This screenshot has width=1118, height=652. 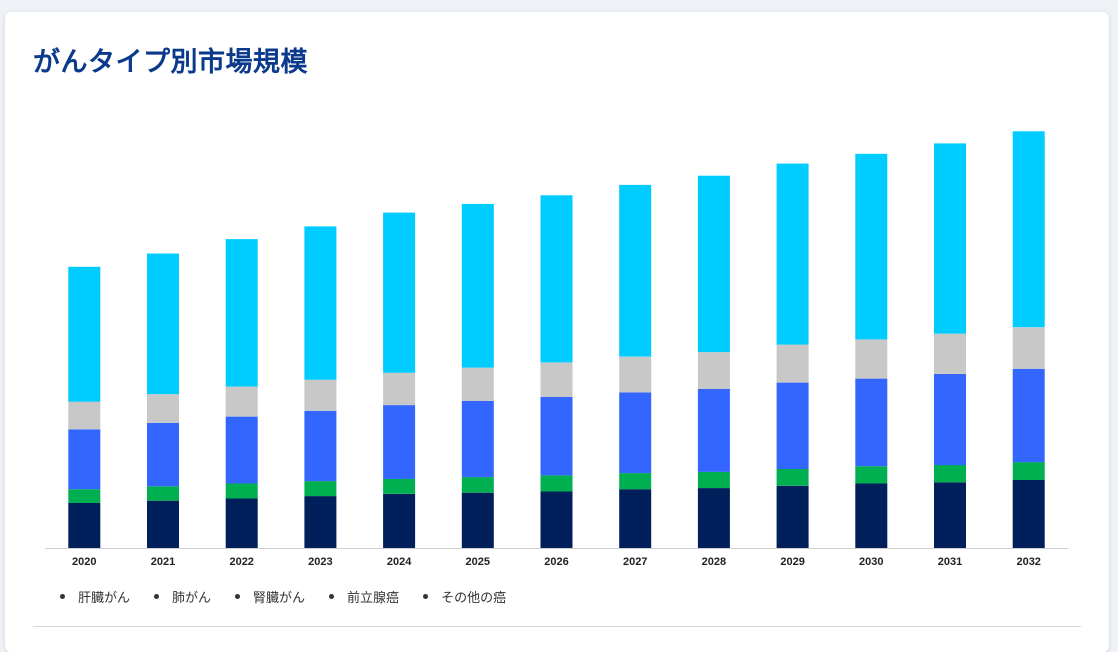 What do you see at coordinates (170, 62) in the screenshot?
I see `chart-title: がんタイプ別市場規模` at bounding box center [170, 62].